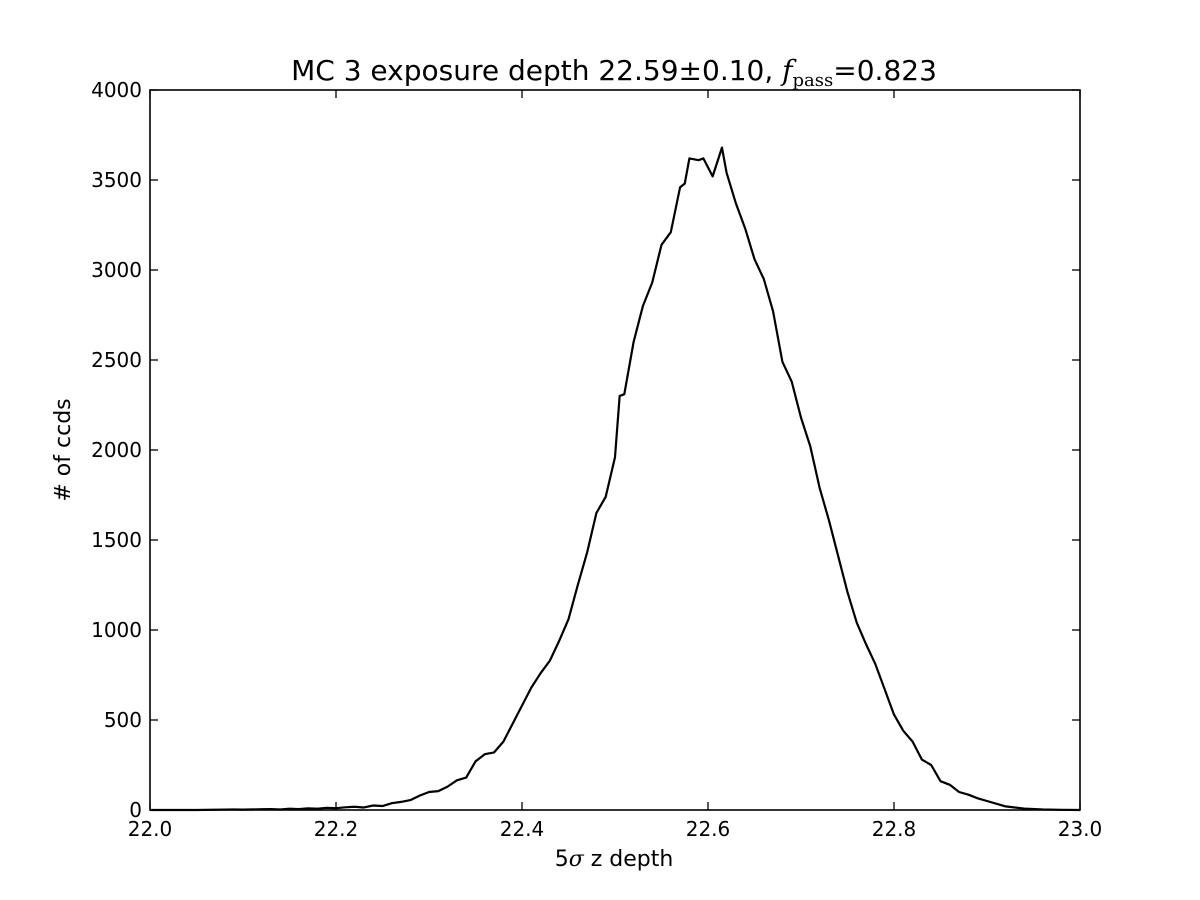 The width and height of the screenshot is (1200, 900). Describe the element at coordinates (813, 80) in the screenshot. I see `title-subscript: pass` at that location.